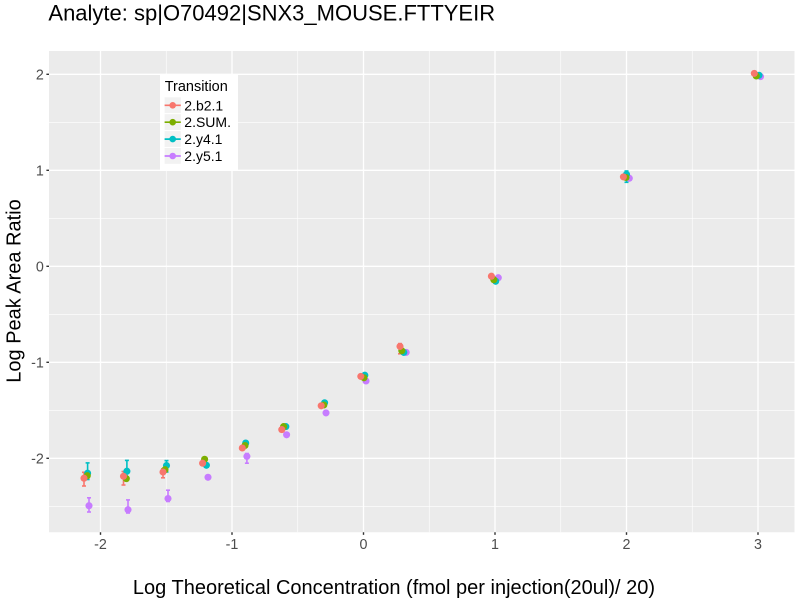 Image resolution: width=800 pixels, height=600 pixels. Describe the element at coordinates (203, 105) in the screenshot. I see `svg-text: 2.b2.1` at that location.